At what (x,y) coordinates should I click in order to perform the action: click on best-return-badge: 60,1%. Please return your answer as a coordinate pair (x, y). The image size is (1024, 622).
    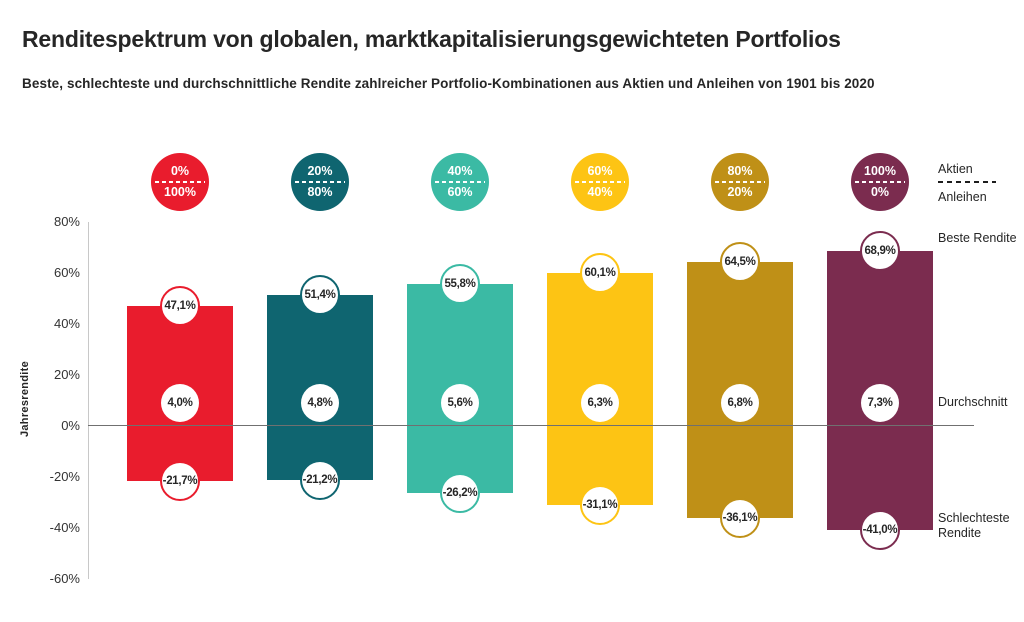
    Looking at the image, I should click on (600, 273).